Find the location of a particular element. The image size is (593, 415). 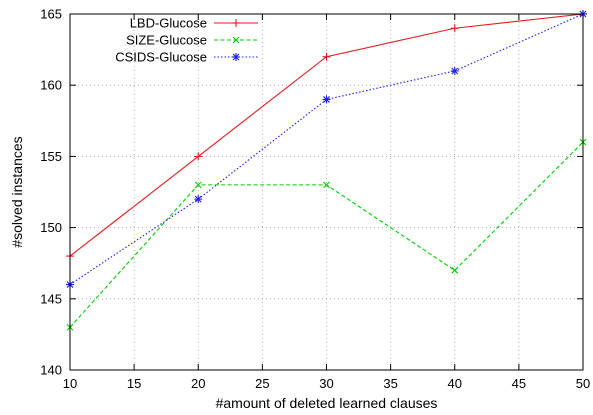

x-tick-label: 10 is located at coordinates (70, 383).